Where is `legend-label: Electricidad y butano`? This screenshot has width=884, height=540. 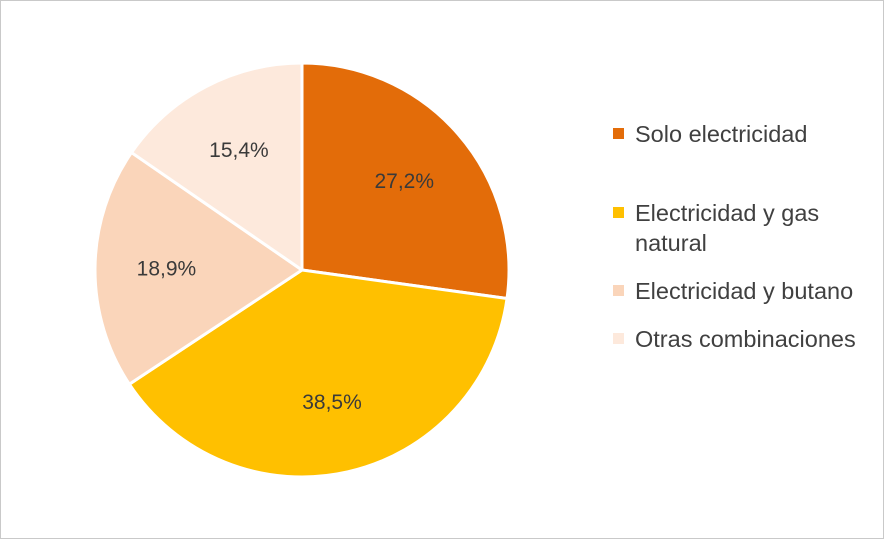
legend-label: Electricidad y butano is located at coordinates (744, 291).